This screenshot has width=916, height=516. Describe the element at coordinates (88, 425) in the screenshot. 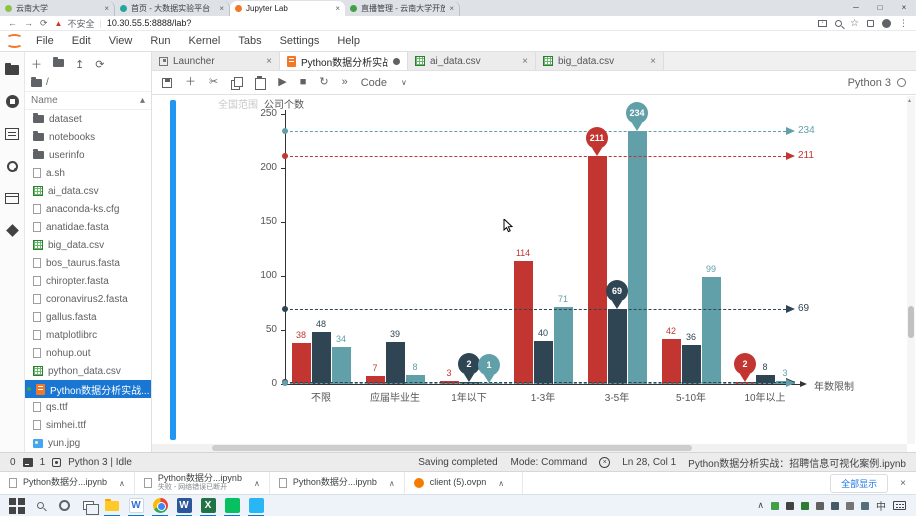

I see `file-item: simhei.ttf` at that location.